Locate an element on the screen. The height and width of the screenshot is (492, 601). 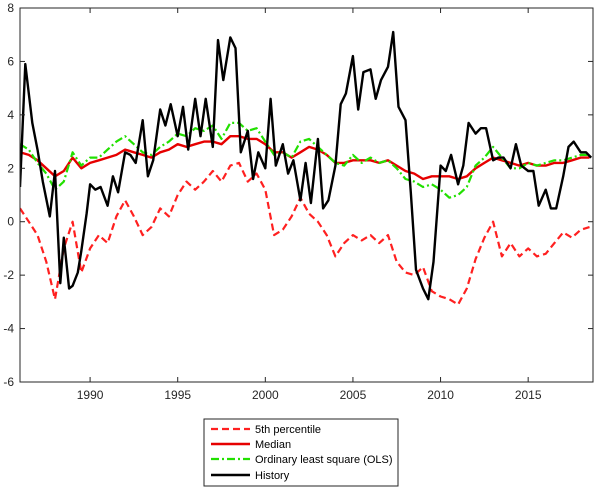
y-tick-label: -2 is located at coordinates (8, 275).